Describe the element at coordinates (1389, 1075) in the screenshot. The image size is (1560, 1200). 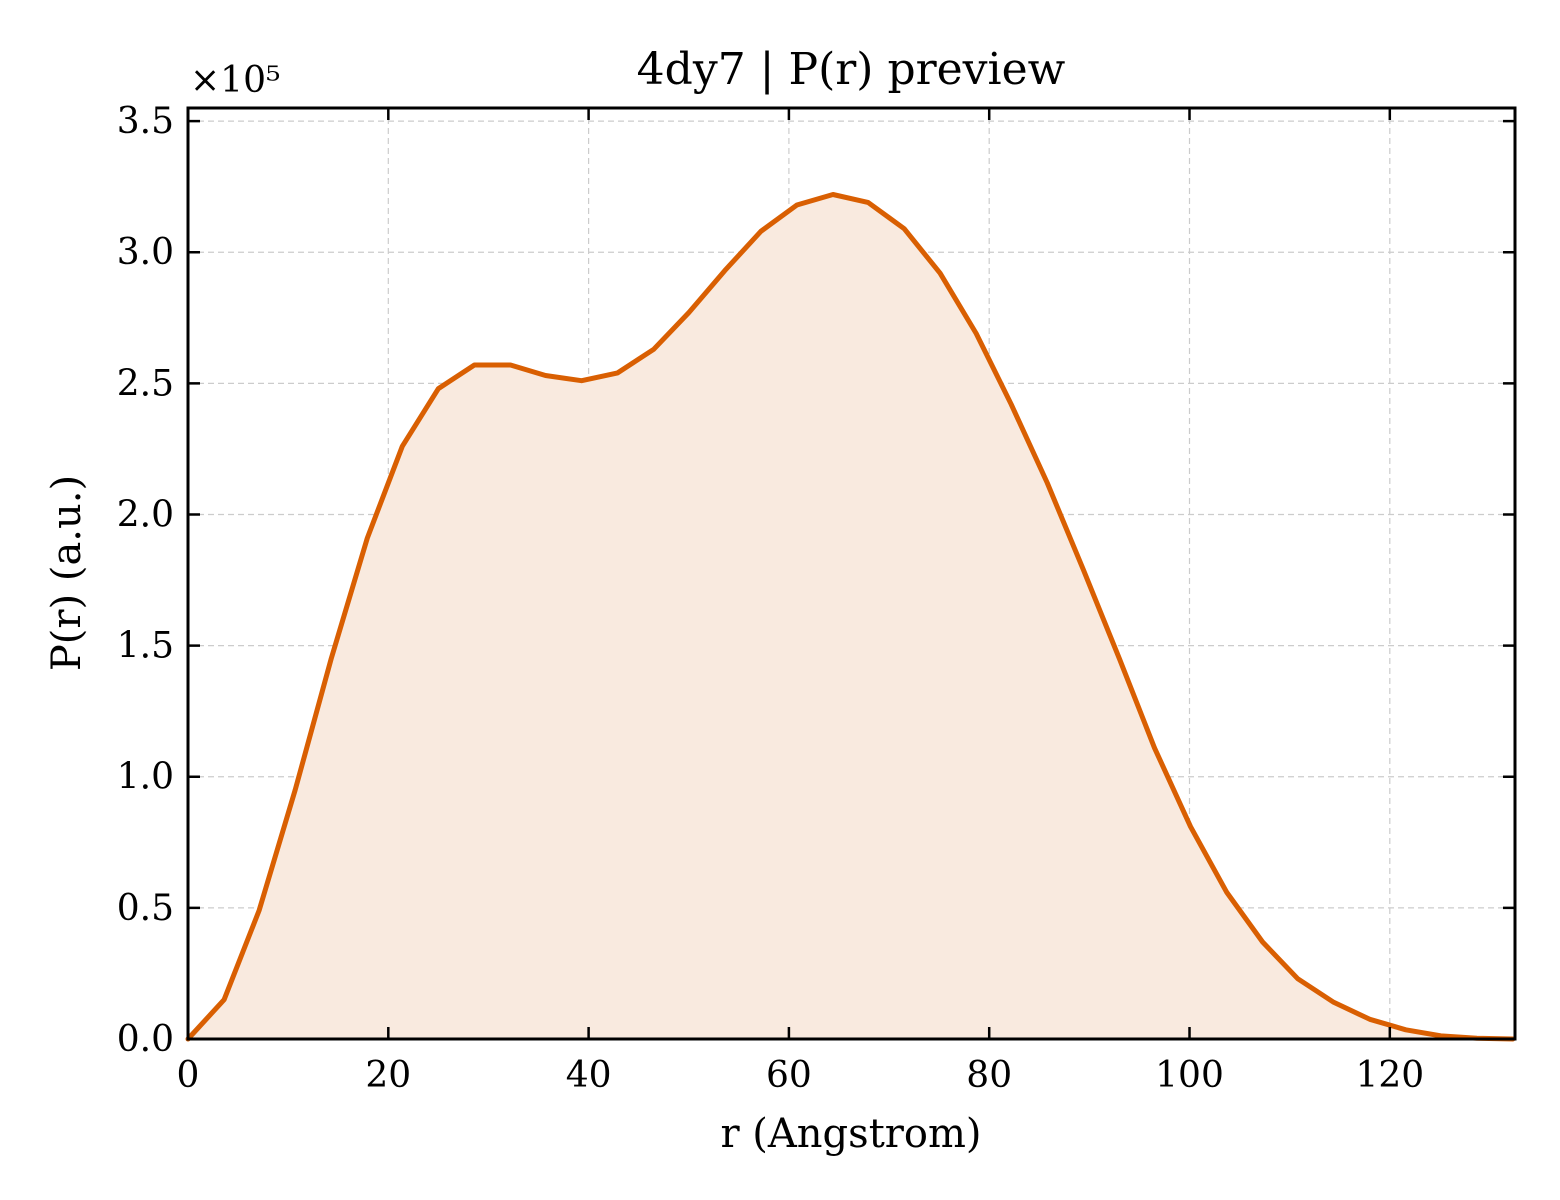
I see `x-tick-label: 120` at that location.